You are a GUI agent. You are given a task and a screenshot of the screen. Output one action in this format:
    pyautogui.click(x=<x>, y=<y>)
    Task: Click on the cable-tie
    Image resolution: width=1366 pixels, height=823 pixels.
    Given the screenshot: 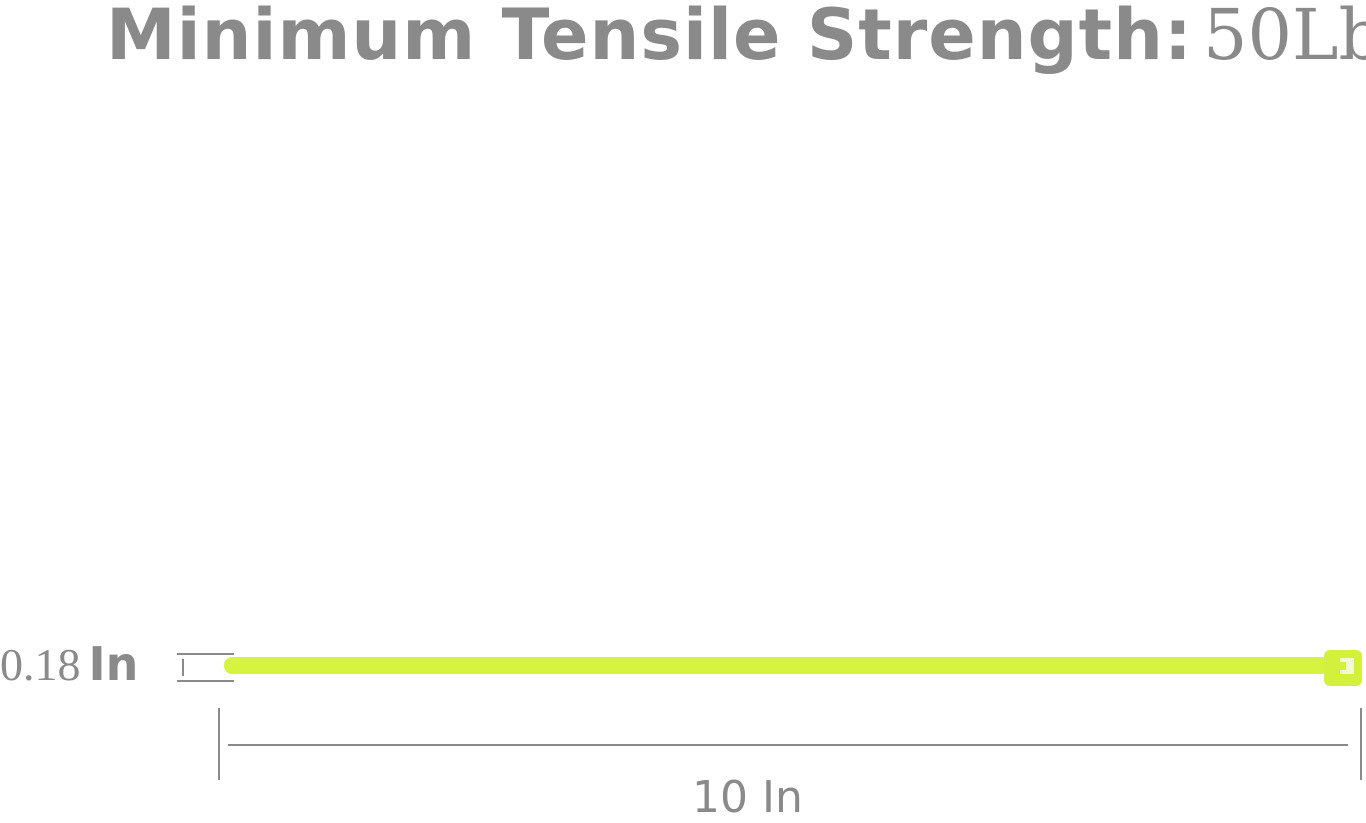 What is the action you would take?
    pyautogui.click(x=793, y=668)
    